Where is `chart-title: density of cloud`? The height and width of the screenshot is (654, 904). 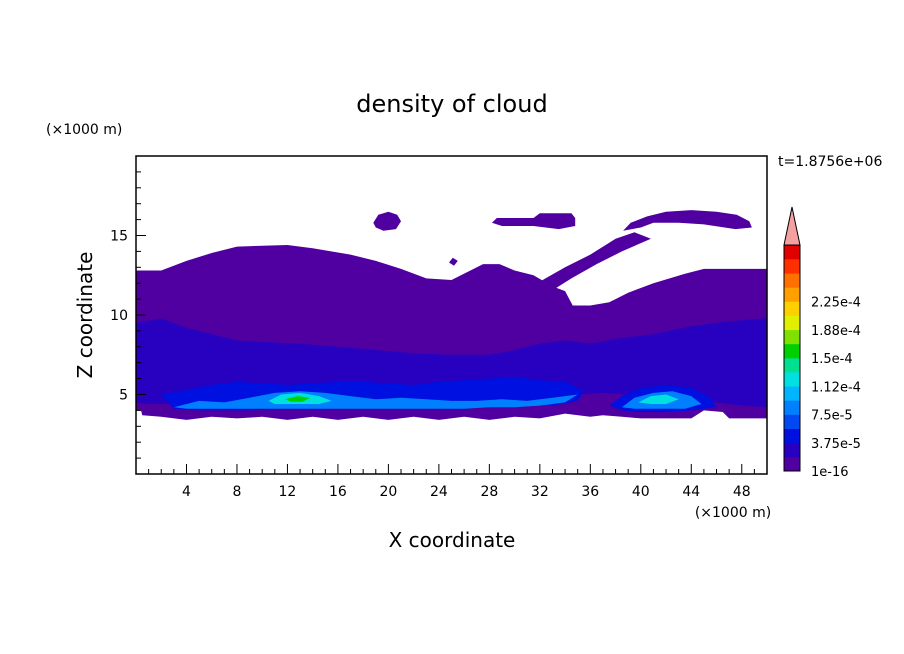 chart-title: density of cloud is located at coordinates (451, 104).